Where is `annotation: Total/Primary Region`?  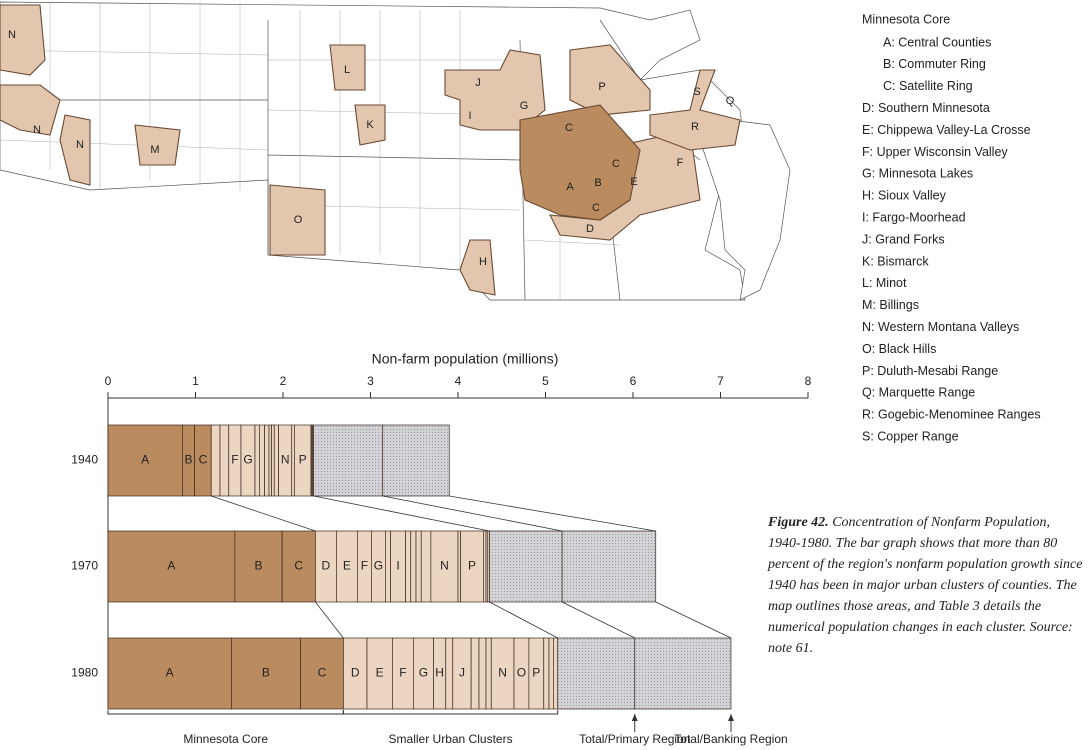
annotation: Total/Primary Region is located at coordinates (634, 739).